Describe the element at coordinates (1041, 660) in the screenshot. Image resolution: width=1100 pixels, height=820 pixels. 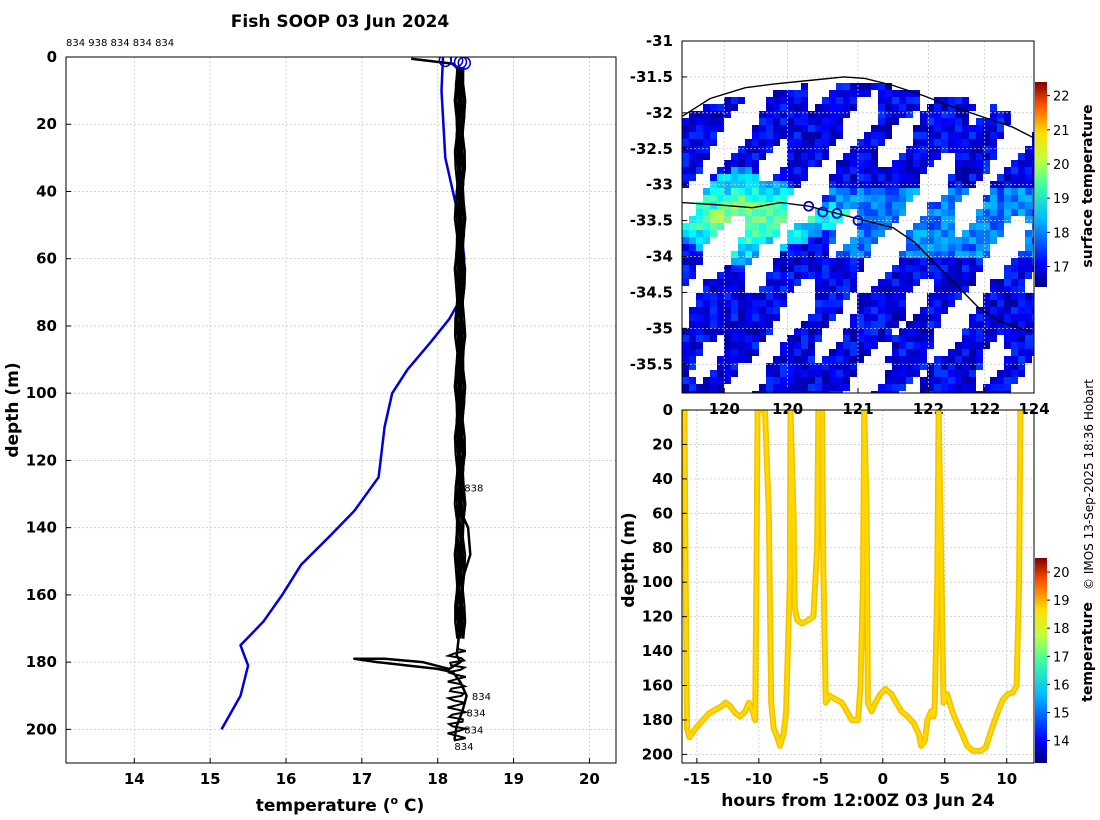
I see `temperature-colorbar` at that location.